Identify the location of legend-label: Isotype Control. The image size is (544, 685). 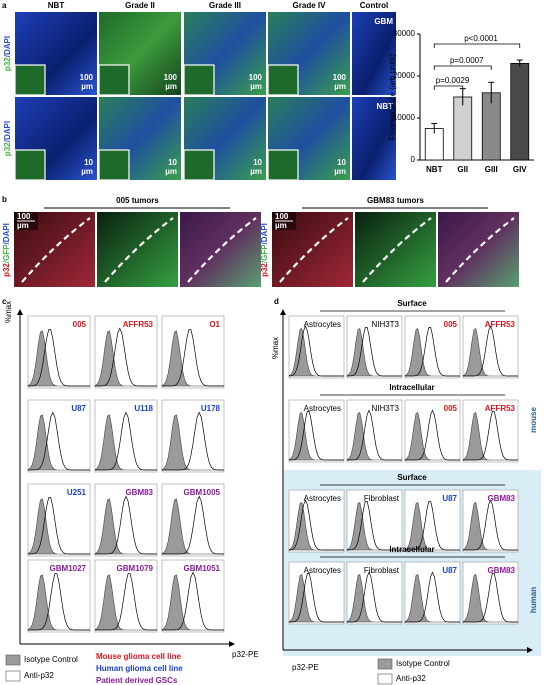
(423, 663).